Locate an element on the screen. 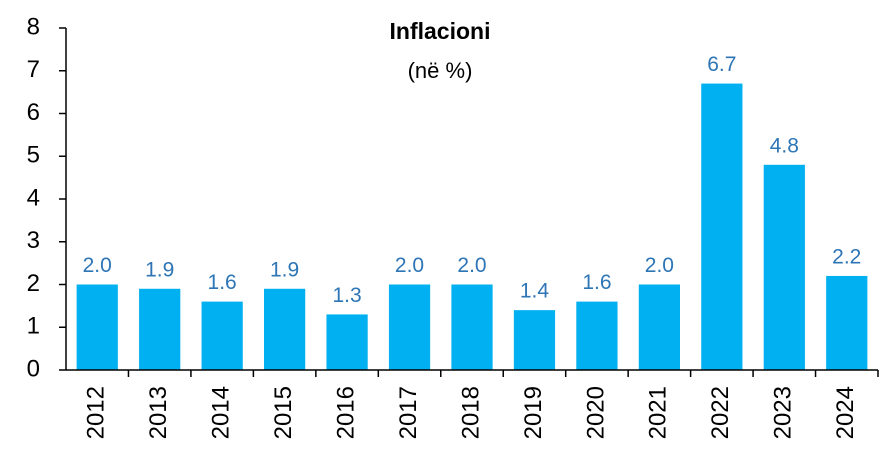  x-tick-label: 2020 is located at coordinates (595, 412).